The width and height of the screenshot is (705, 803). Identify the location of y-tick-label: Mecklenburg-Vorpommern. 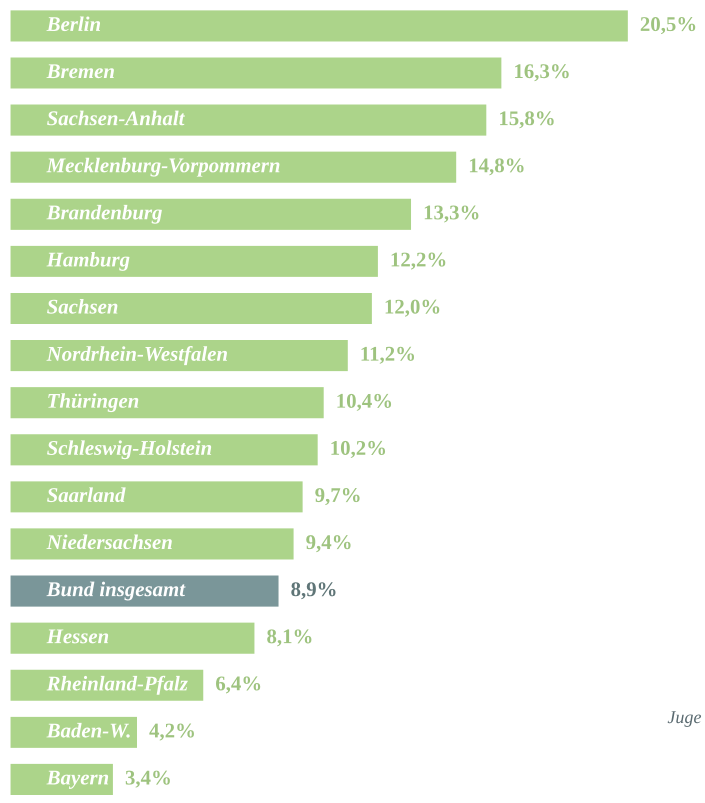
(163, 167).